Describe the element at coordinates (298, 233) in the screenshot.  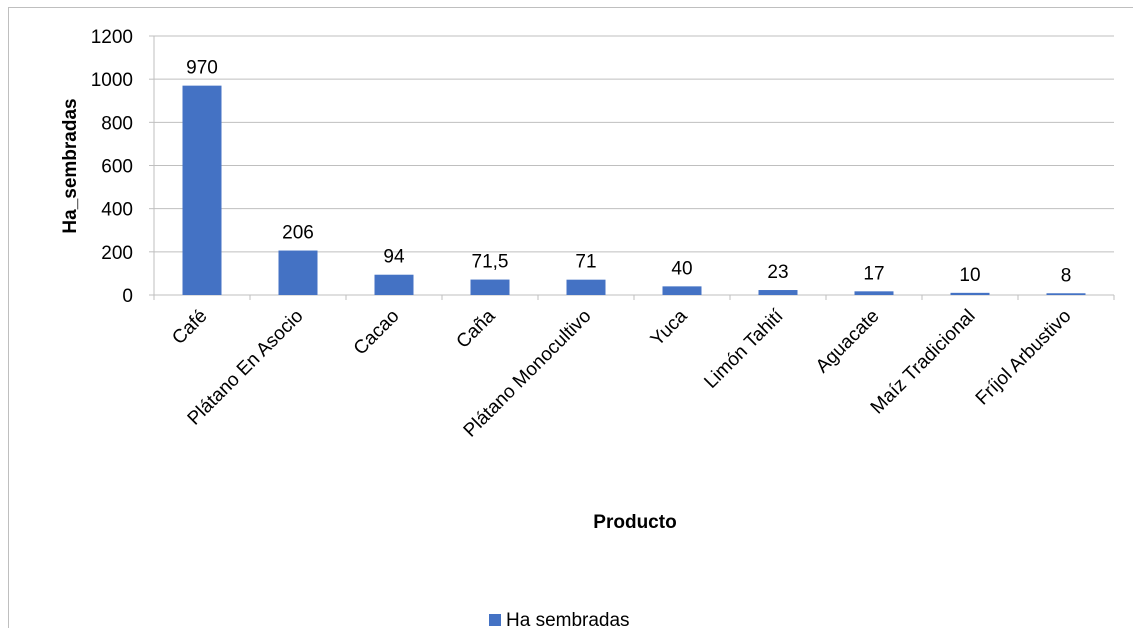
I see `data-label: 206` at that location.